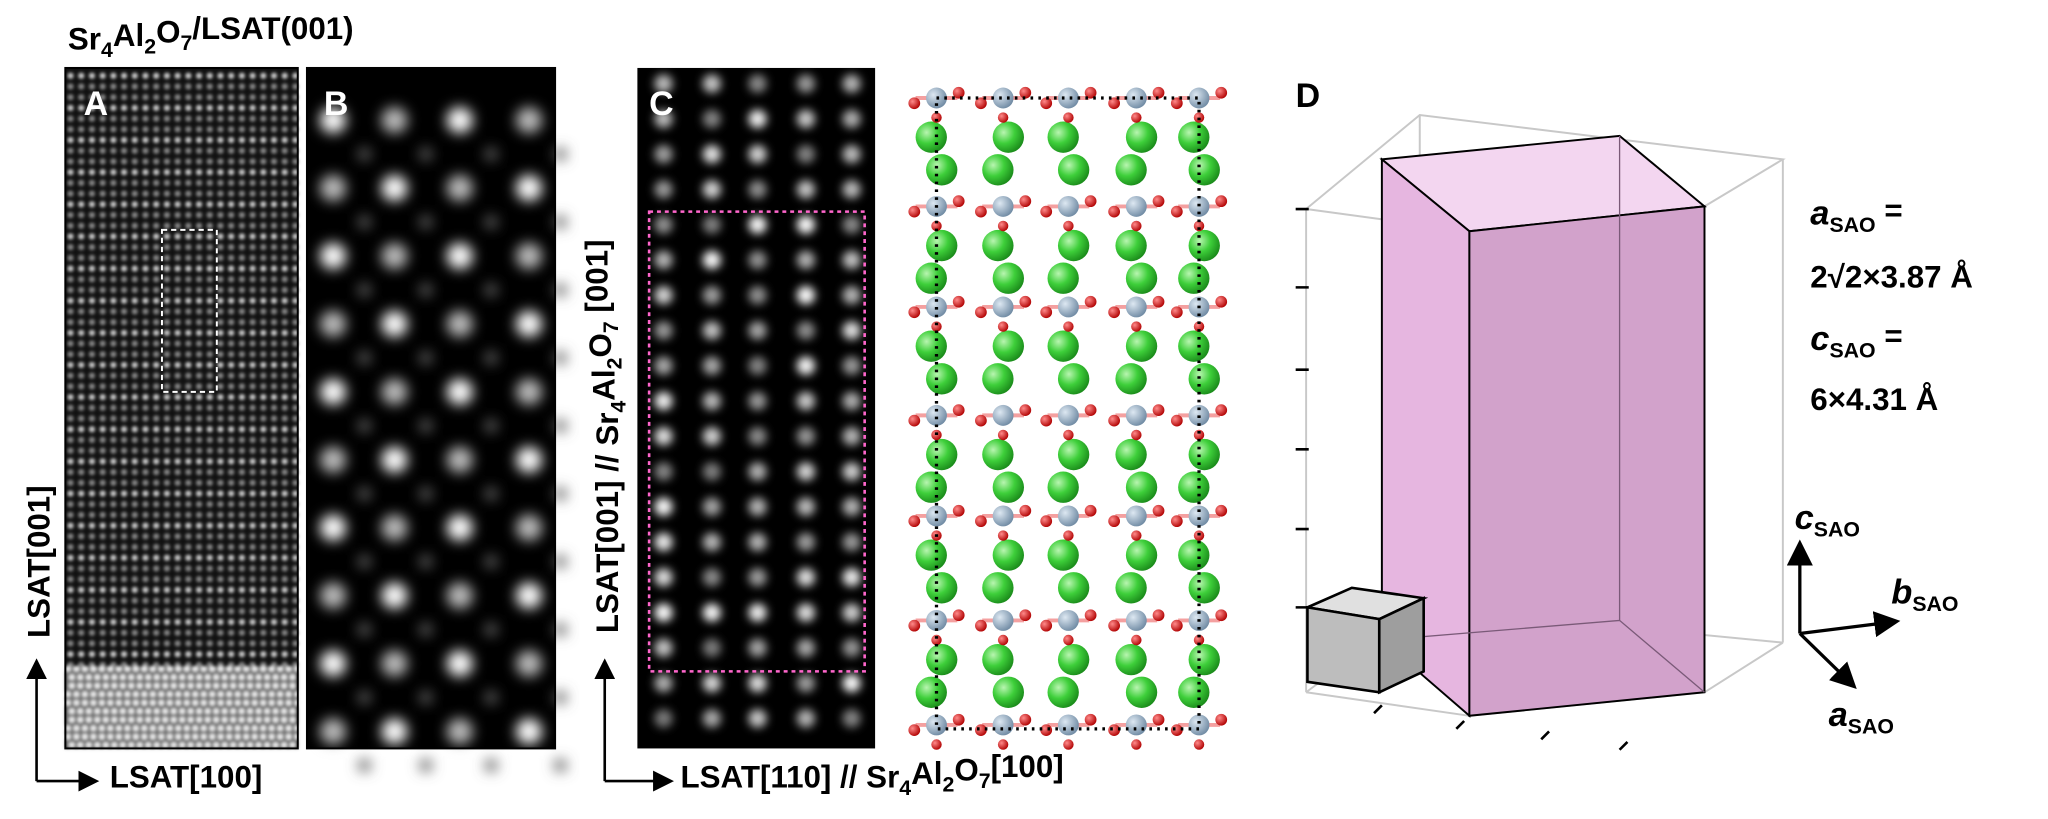 The image size is (2048, 819). What do you see at coordinates (1819, 339) in the screenshot?
I see `text-part: c` at bounding box center [1819, 339].